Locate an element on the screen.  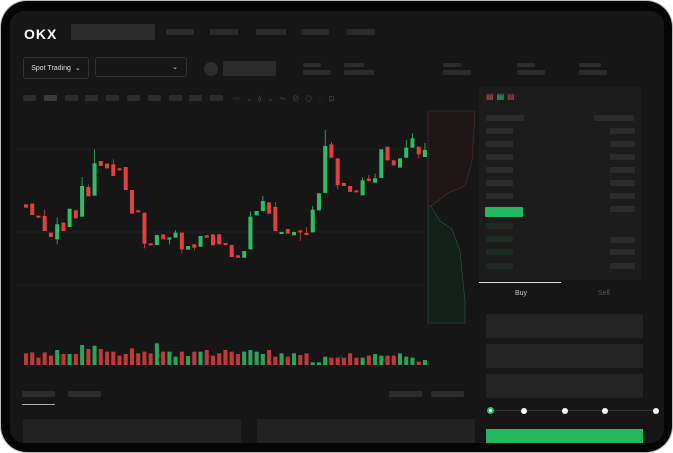
amount-input is located at coordinates (564, 356).